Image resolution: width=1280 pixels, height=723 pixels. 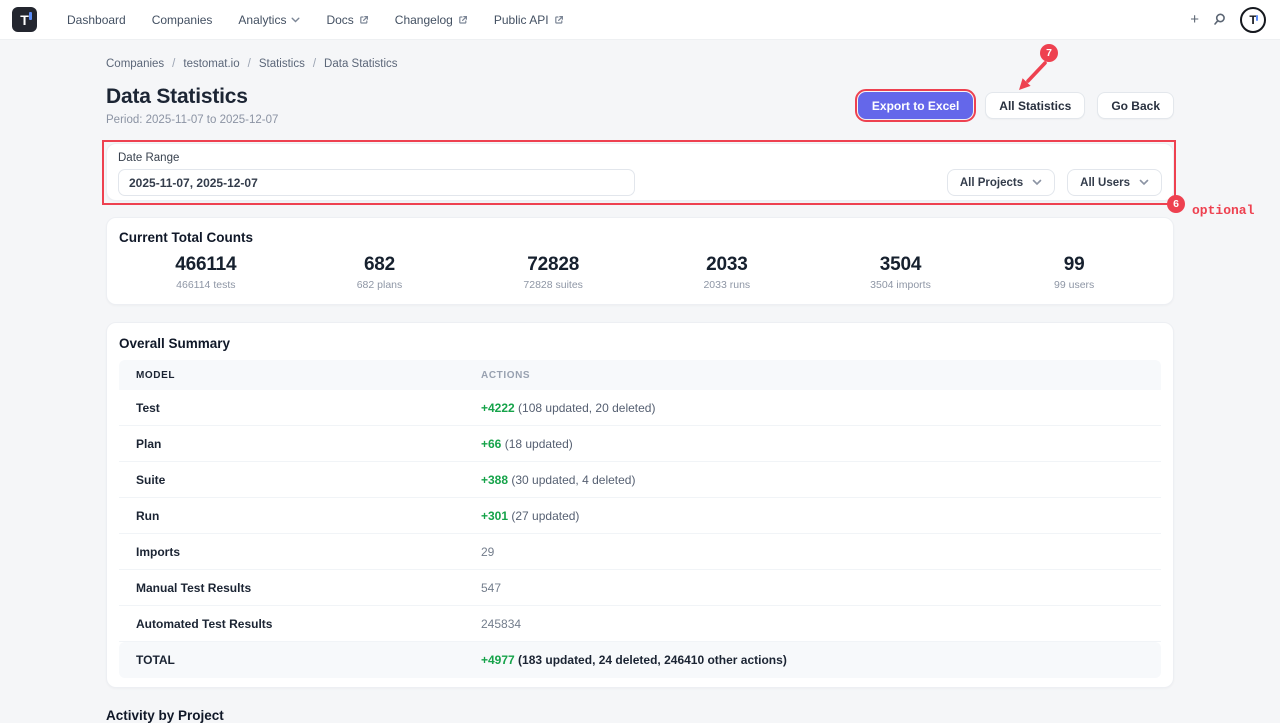 What do you see at coordinates (148, 407) in the screenshot?
I see `row-model: Test` at bounding box center [148, 407].